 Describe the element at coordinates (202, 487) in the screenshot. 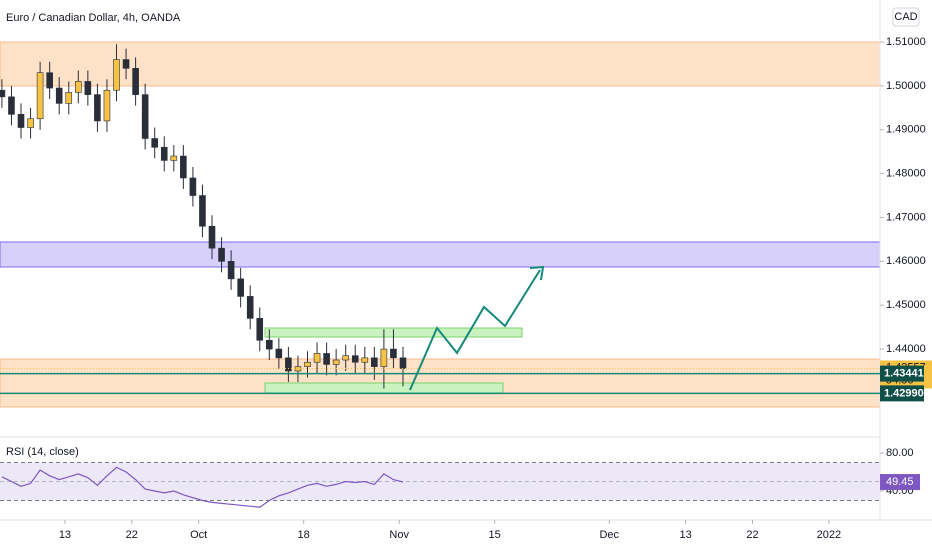

I see `rsi-line` at that location.